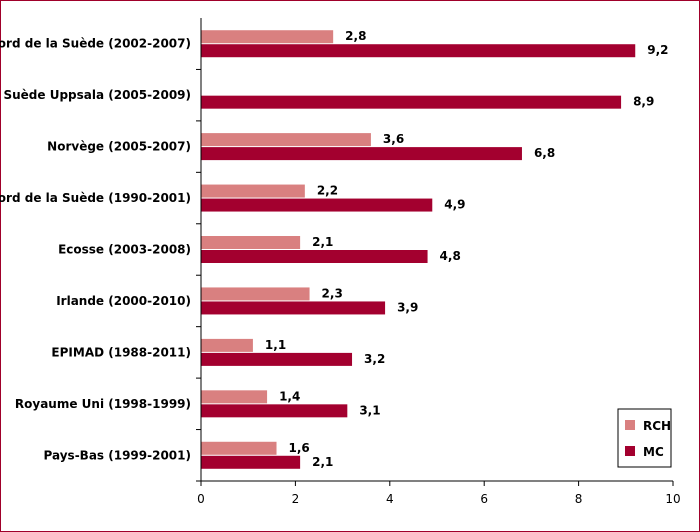  Describe the element at coordinates (484, 499) in the screenshot. I see `x-tick-label: 6` at that location.